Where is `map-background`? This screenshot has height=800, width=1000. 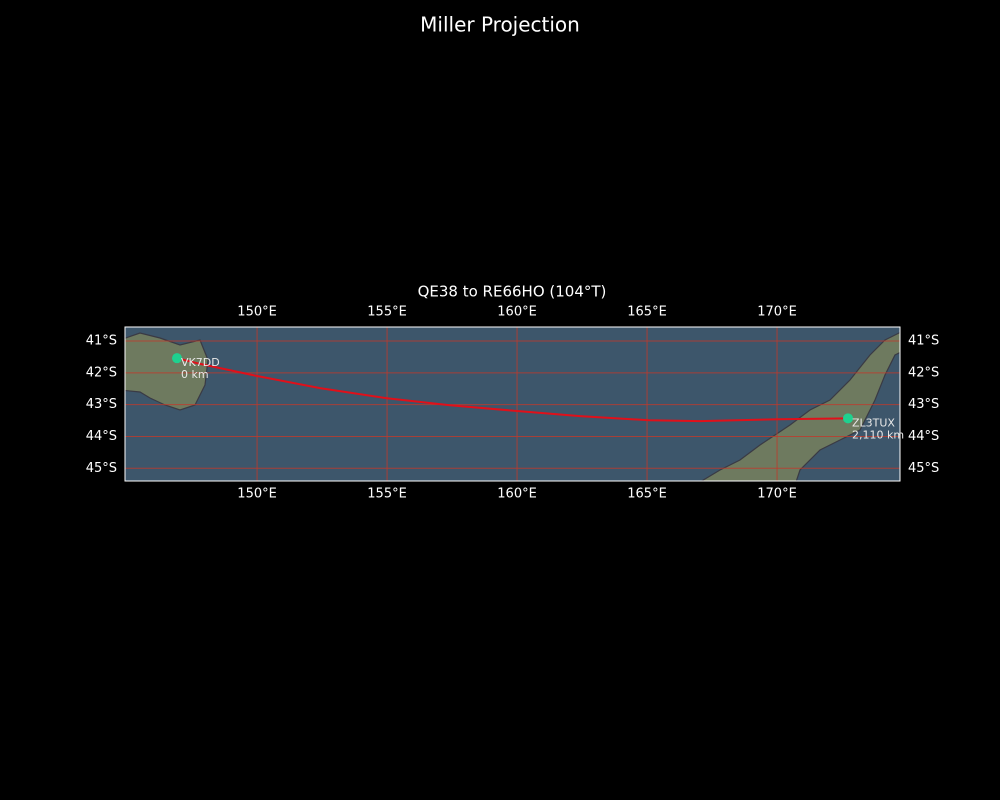
map-background is located at coordinates (512, 404).